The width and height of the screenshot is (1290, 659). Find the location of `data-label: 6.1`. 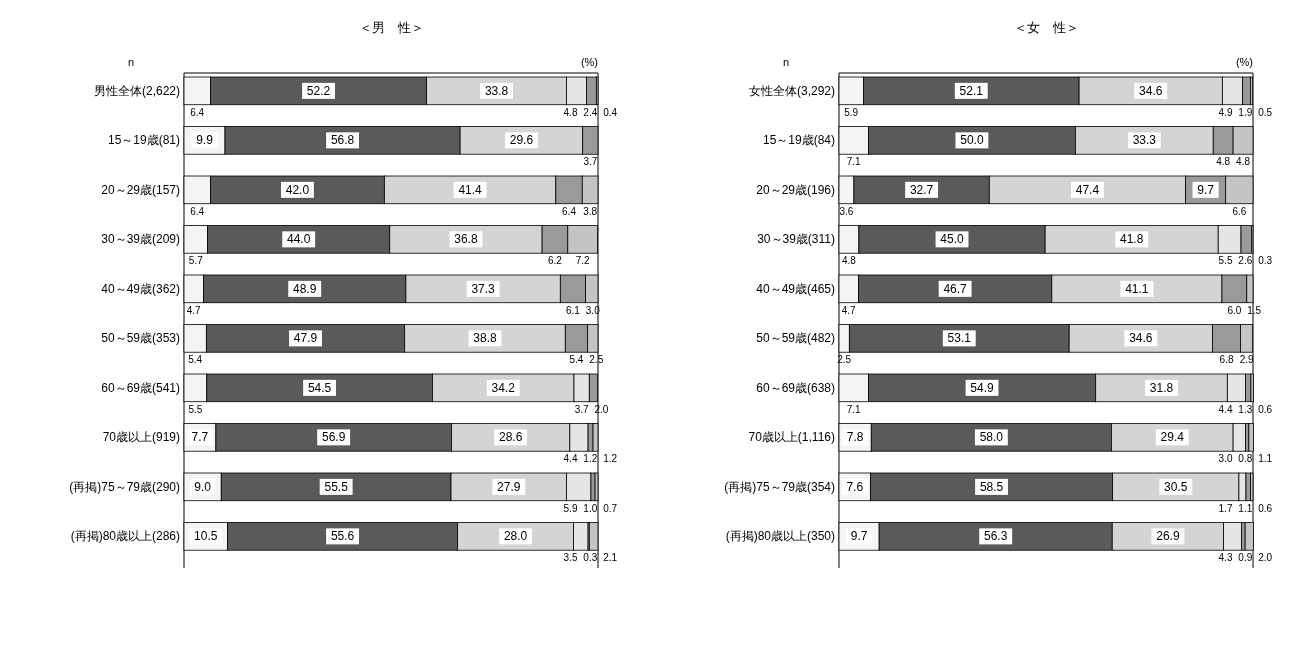

data-label: 6.1 is located at coordinates (573, 310).